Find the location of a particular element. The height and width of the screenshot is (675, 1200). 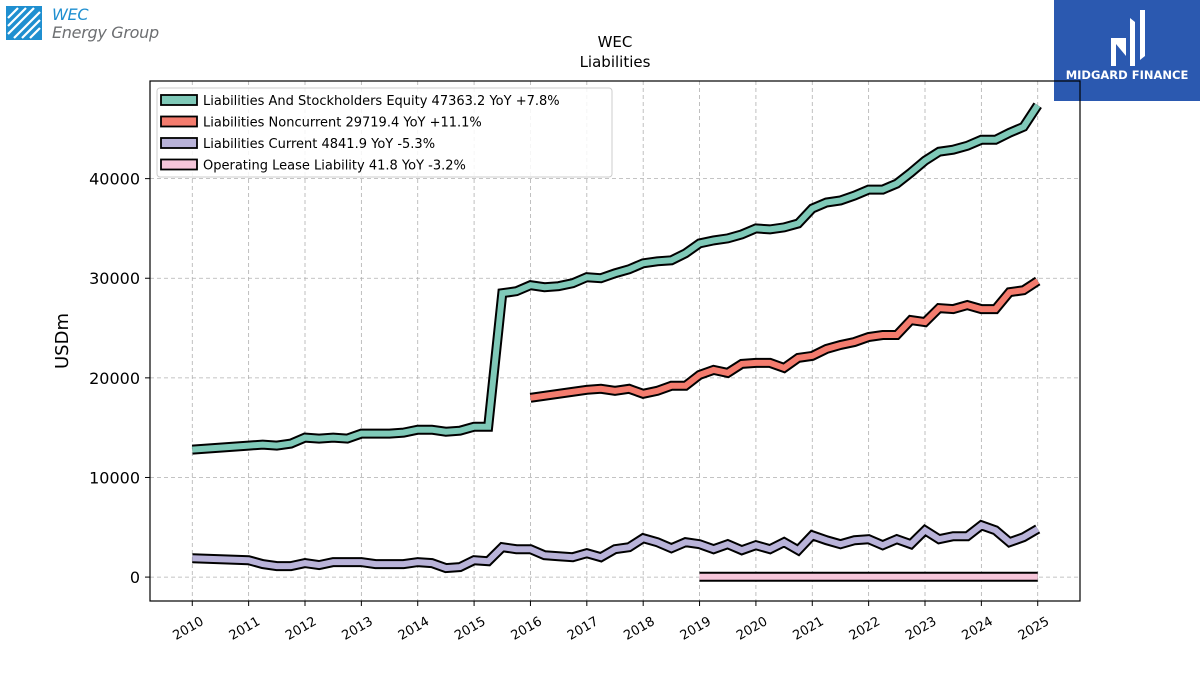

wec-energy-group-logo: WEC Energy Group is located at coordinates (86, 26).